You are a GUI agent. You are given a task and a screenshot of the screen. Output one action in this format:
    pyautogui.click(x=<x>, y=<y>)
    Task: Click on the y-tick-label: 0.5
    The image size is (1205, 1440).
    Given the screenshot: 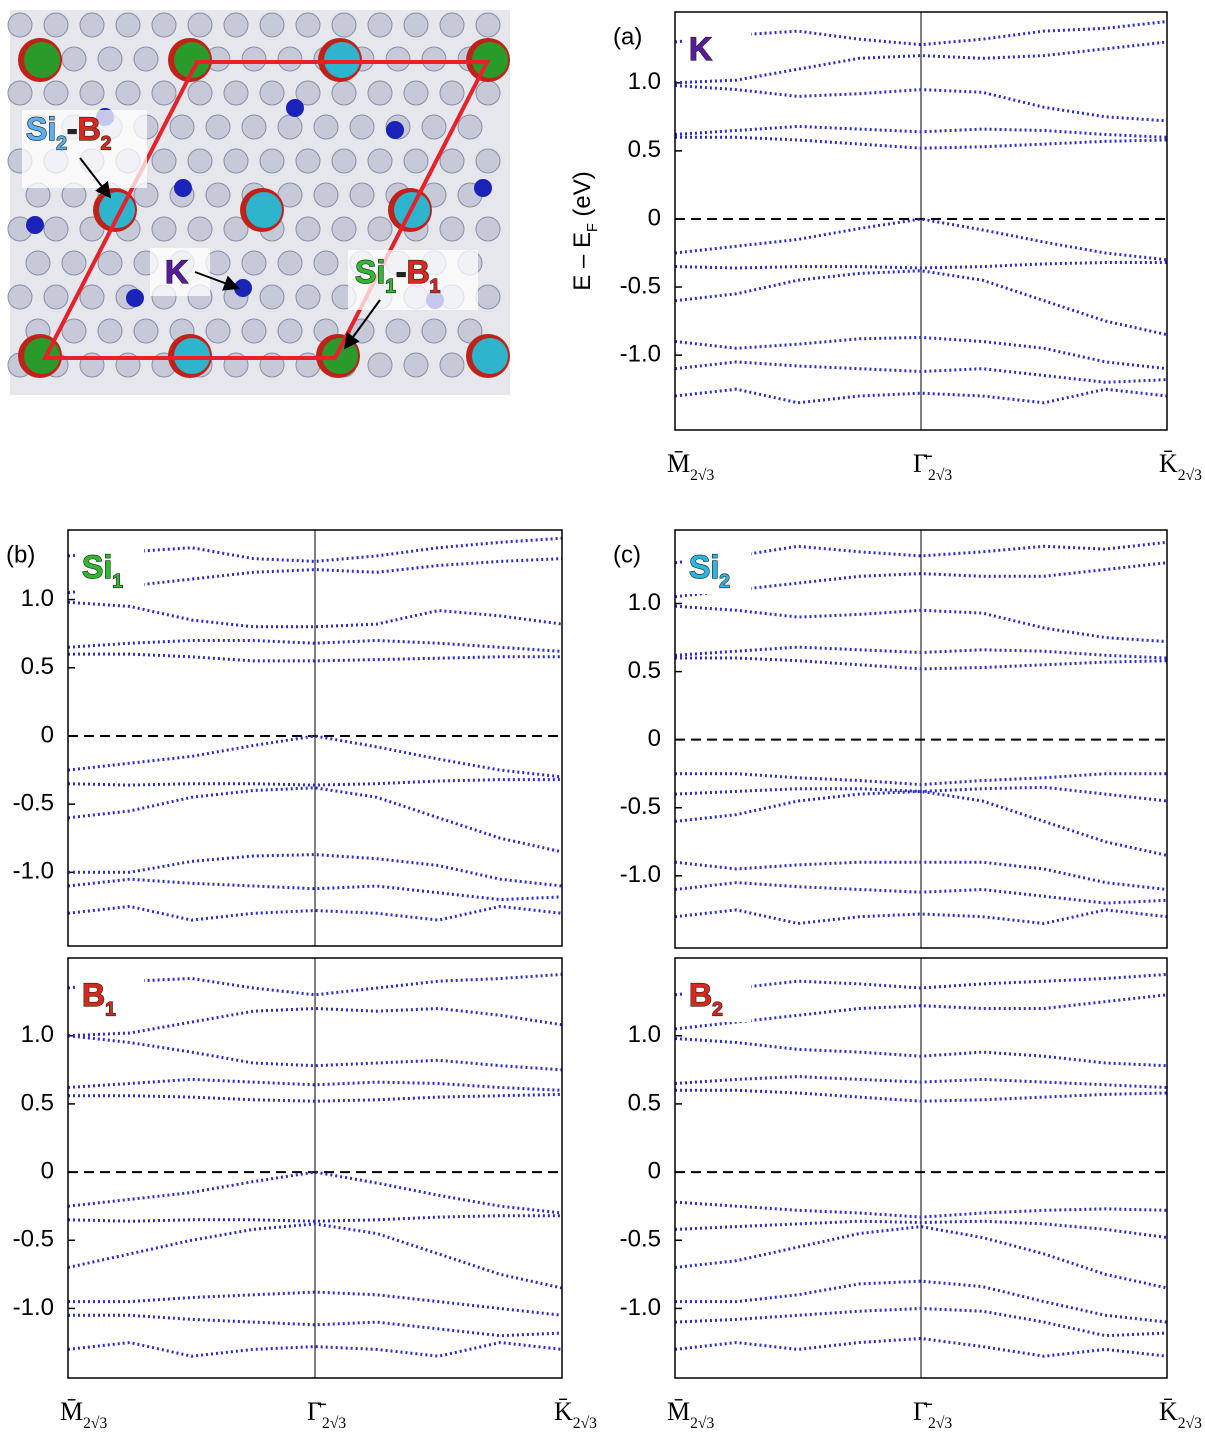 What is the action you would take?
    pyautogui.click(x=644, y=670)
    